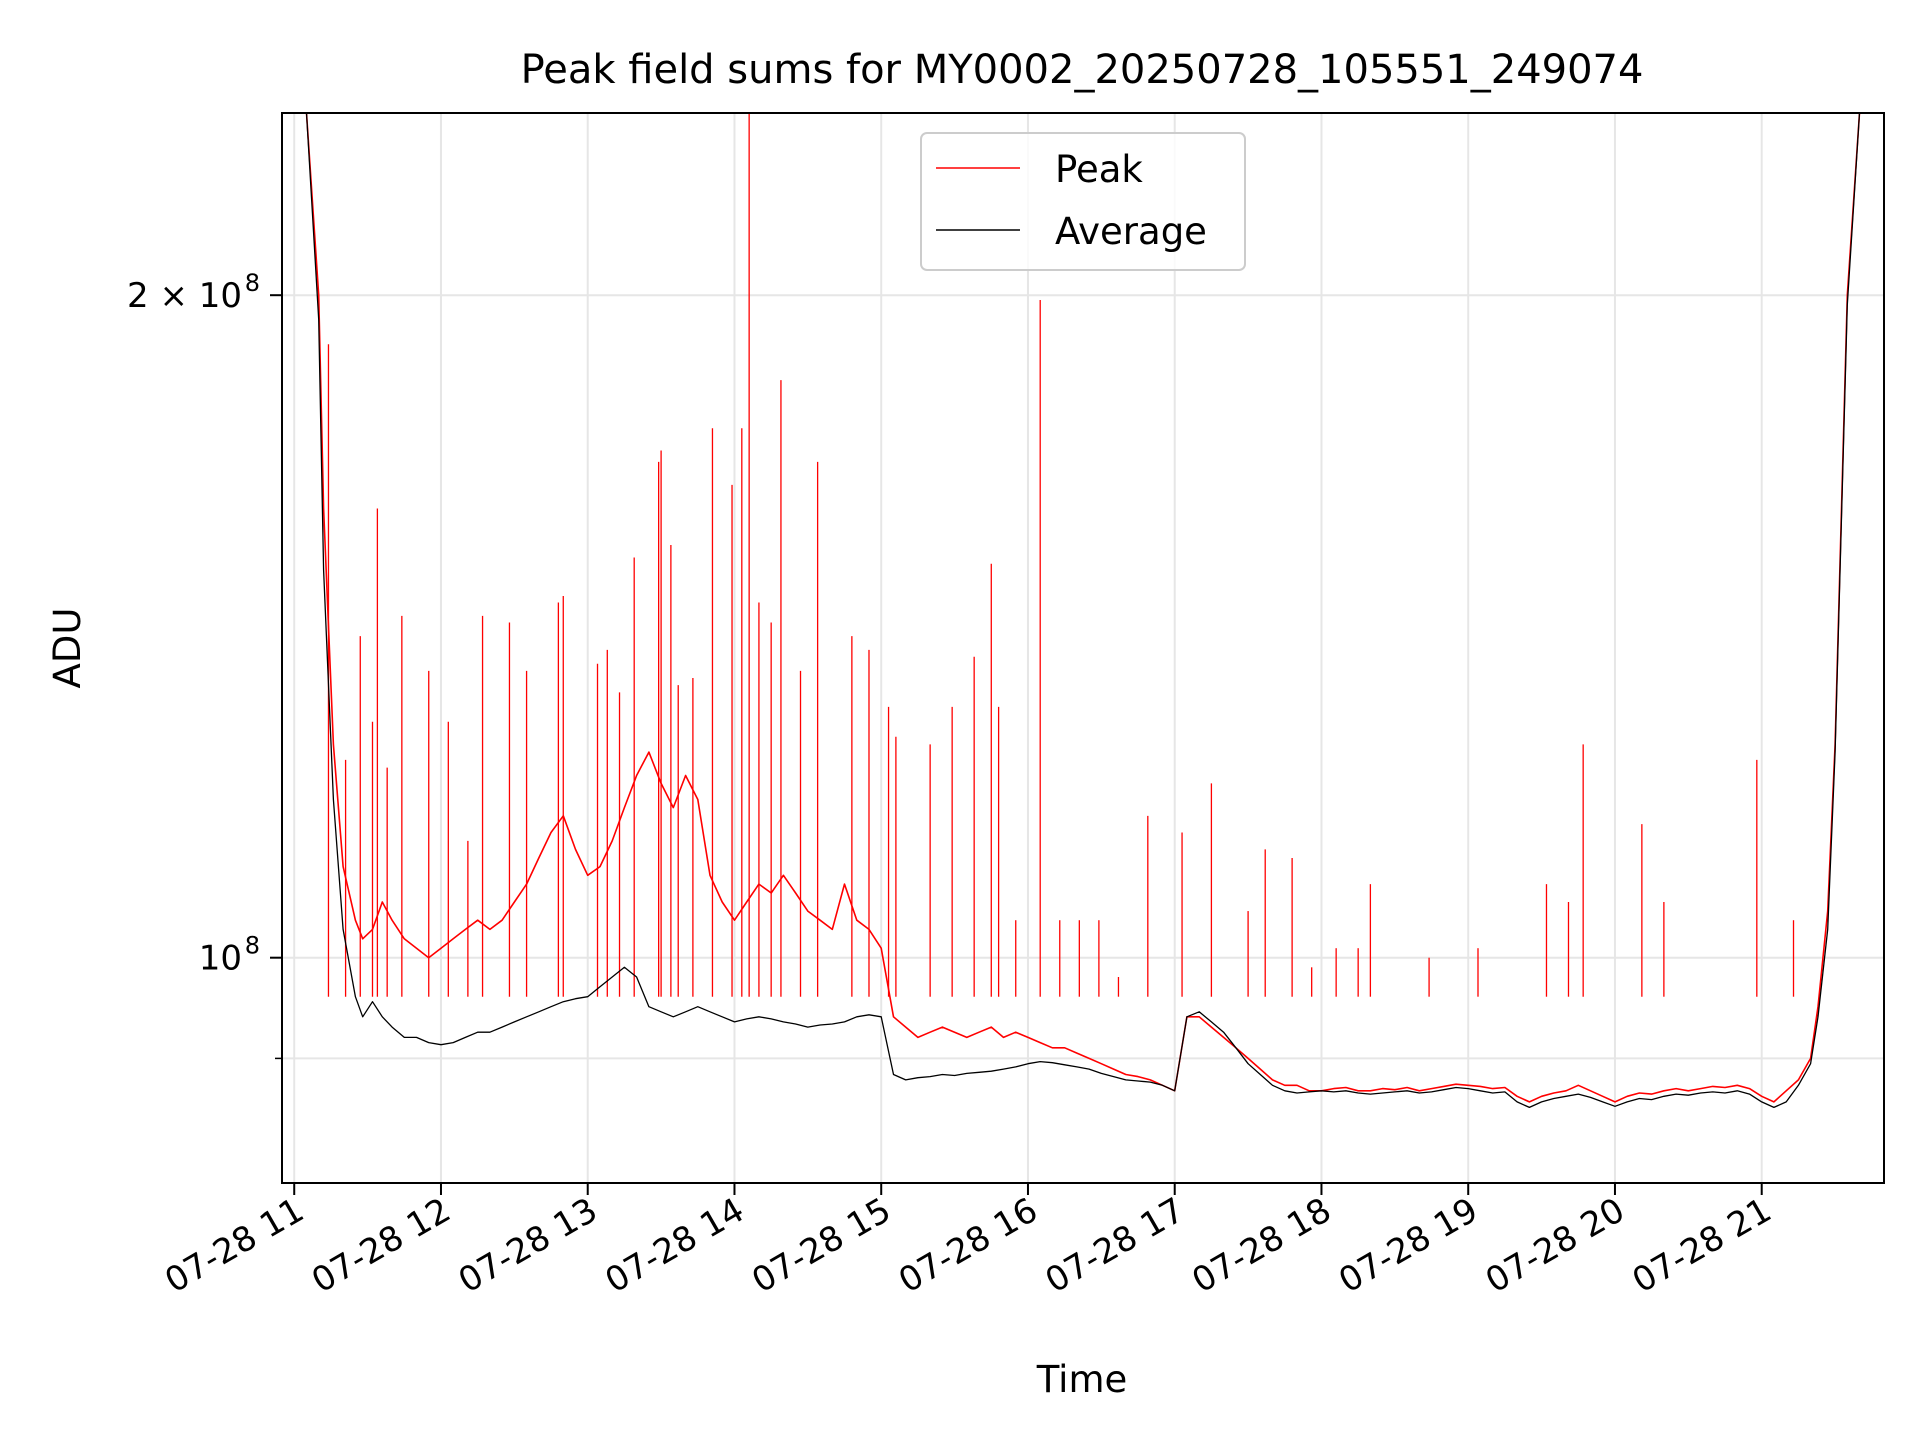 The height and width of the screenshot is (1444, 1920). I want to click on y-axis: 10 82 × 10 8, so click(204, 664).